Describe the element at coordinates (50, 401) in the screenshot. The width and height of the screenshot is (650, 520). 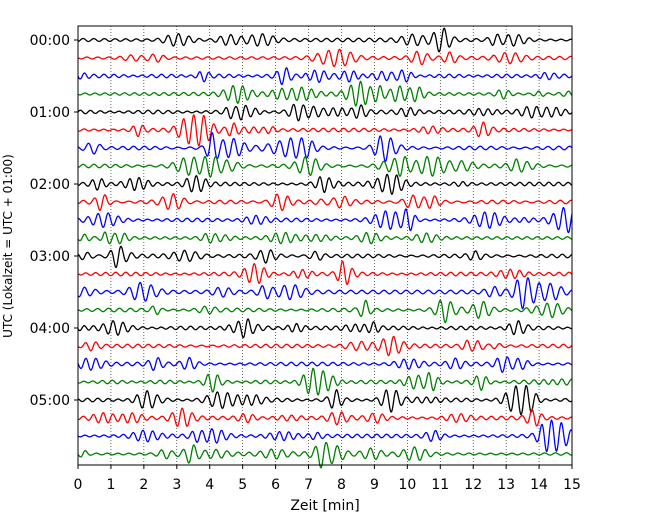
I see `y-tick-label-5: 05:00` at that location.